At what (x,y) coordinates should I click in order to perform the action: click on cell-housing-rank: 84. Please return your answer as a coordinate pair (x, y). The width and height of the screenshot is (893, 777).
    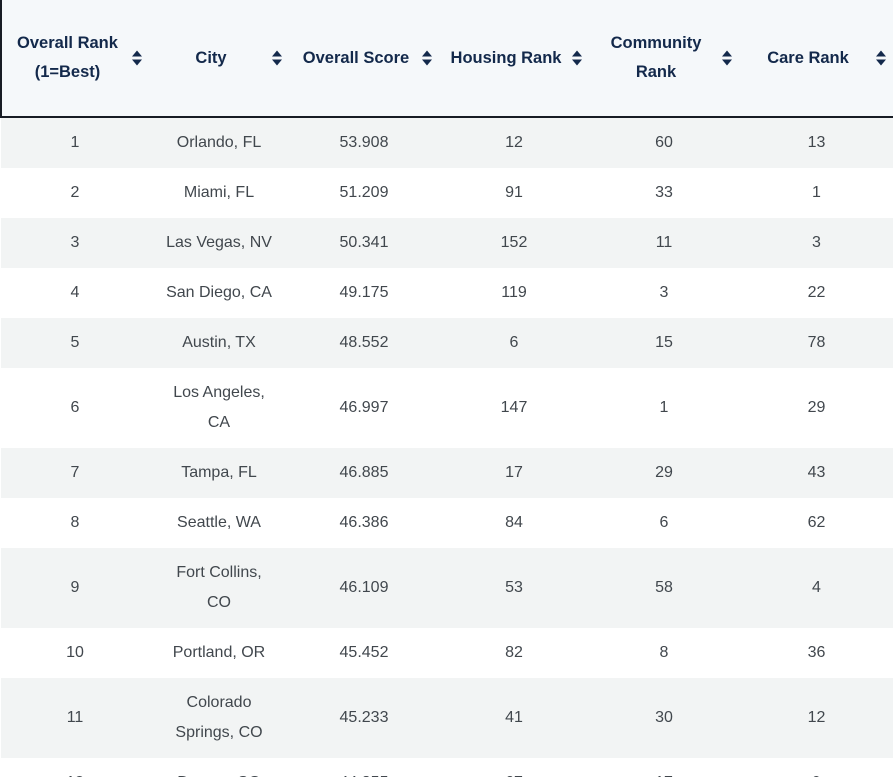
    Looking at the image, I should click on (514, 523).